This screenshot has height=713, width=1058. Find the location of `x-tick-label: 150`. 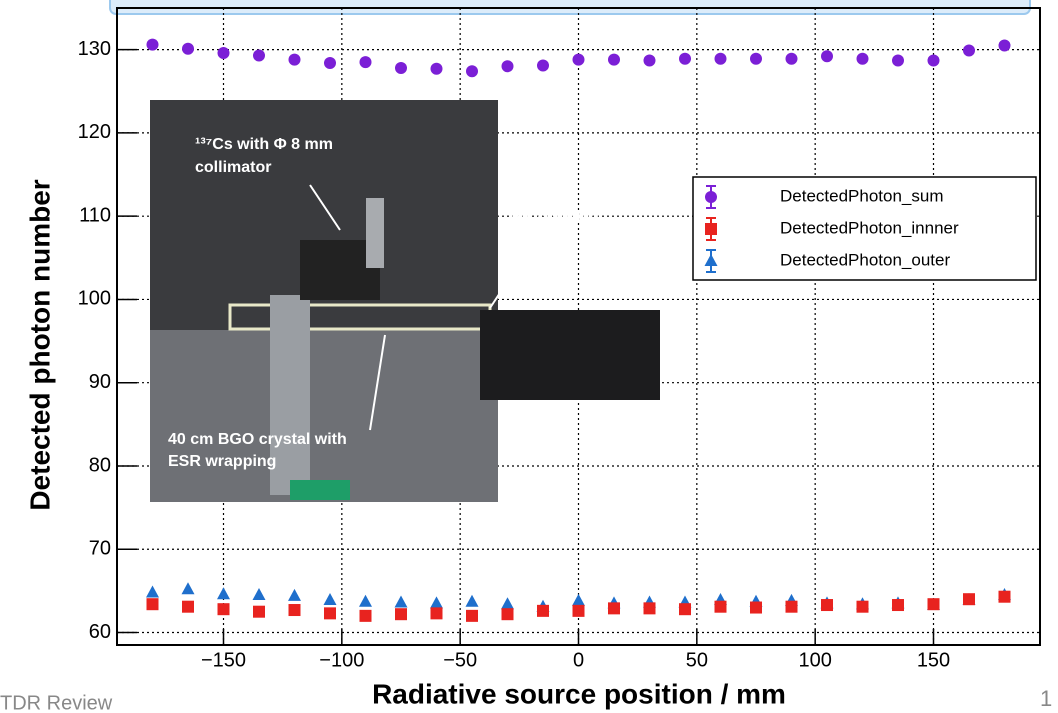

x-tick-label: 150 is located at coordinates (933, 660).